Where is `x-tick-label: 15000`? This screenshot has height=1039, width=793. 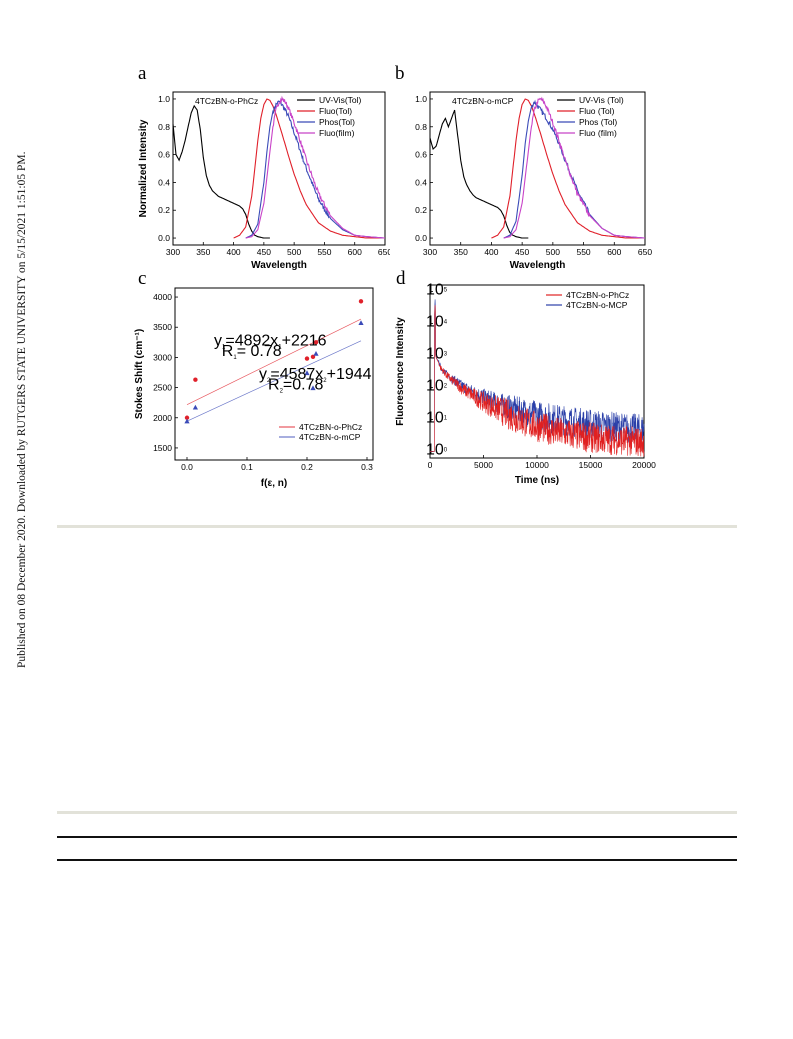
x-tick-label: 15000 is located at coordinates (591, 465).